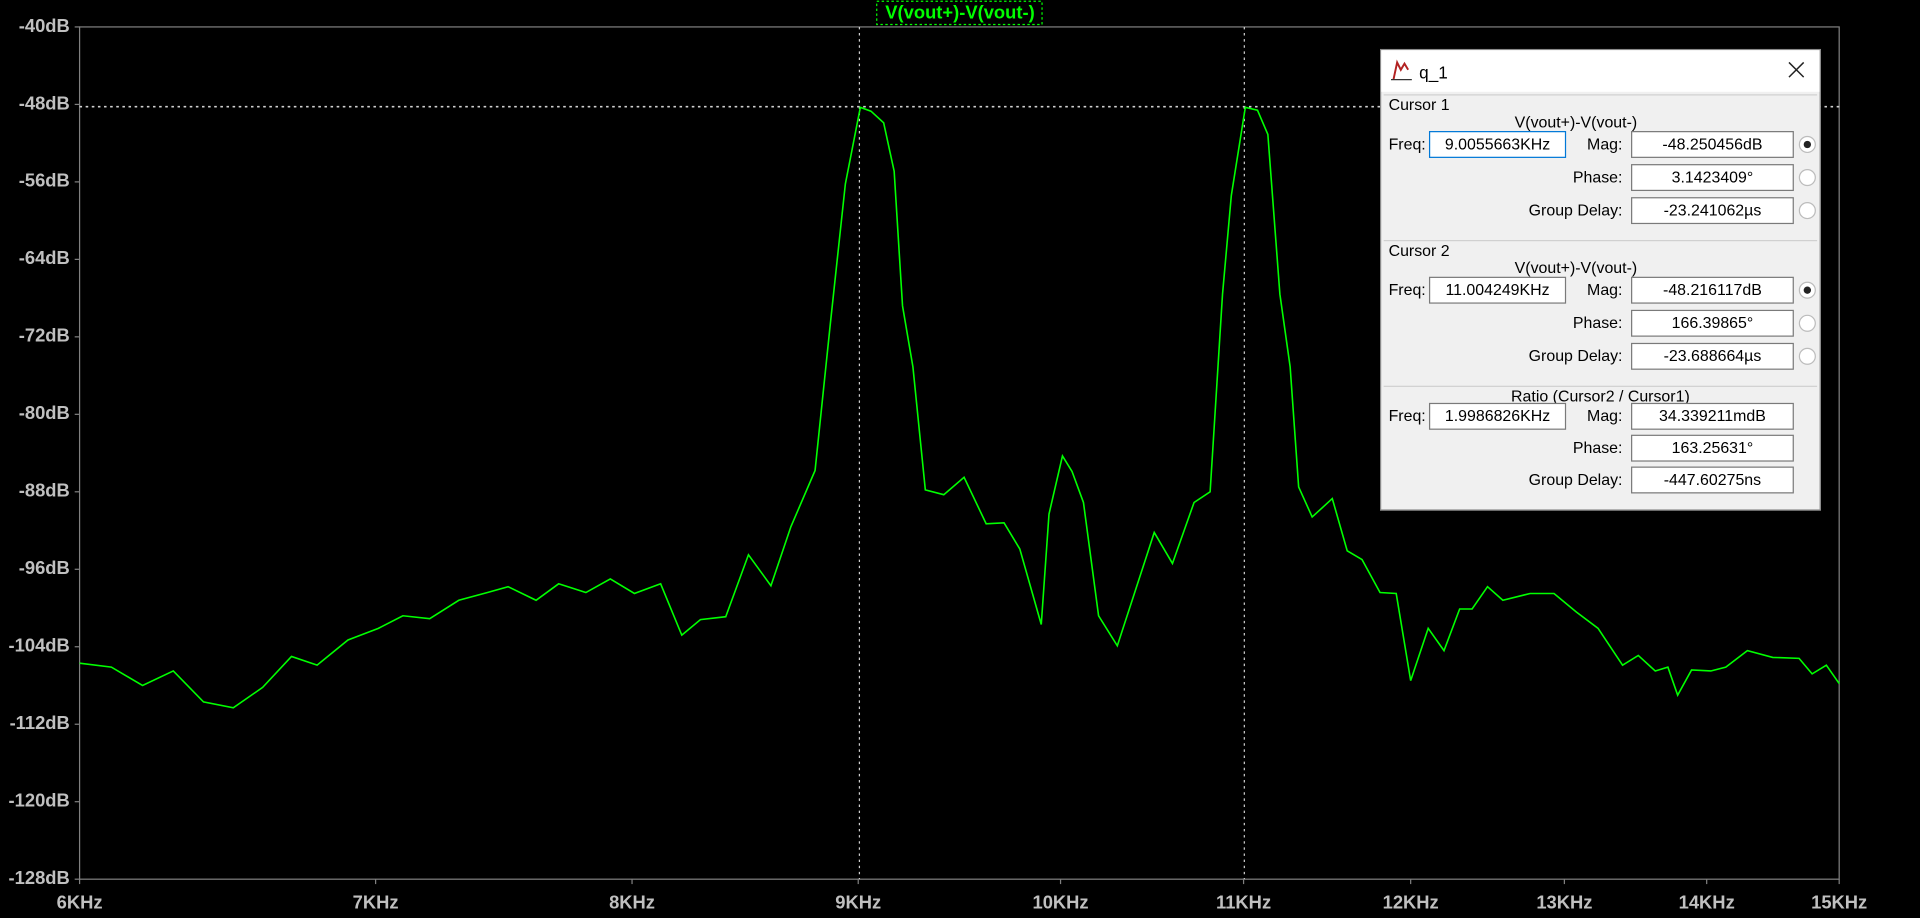 The height and width of the screenshot is (918, 1920). What do you see at coordinates (1497, 144) in the screenshot?
I see `freq-field: 9.0055663KHz` at bounding box center [1497, 144].